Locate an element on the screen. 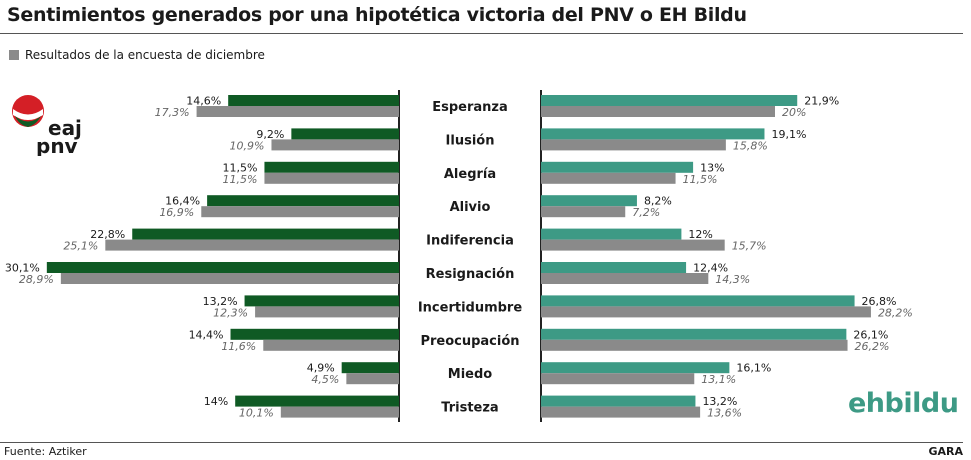 The image size is (971, 460). ehbildu-bar-current-ilusion is located at coordinates (653, 134).